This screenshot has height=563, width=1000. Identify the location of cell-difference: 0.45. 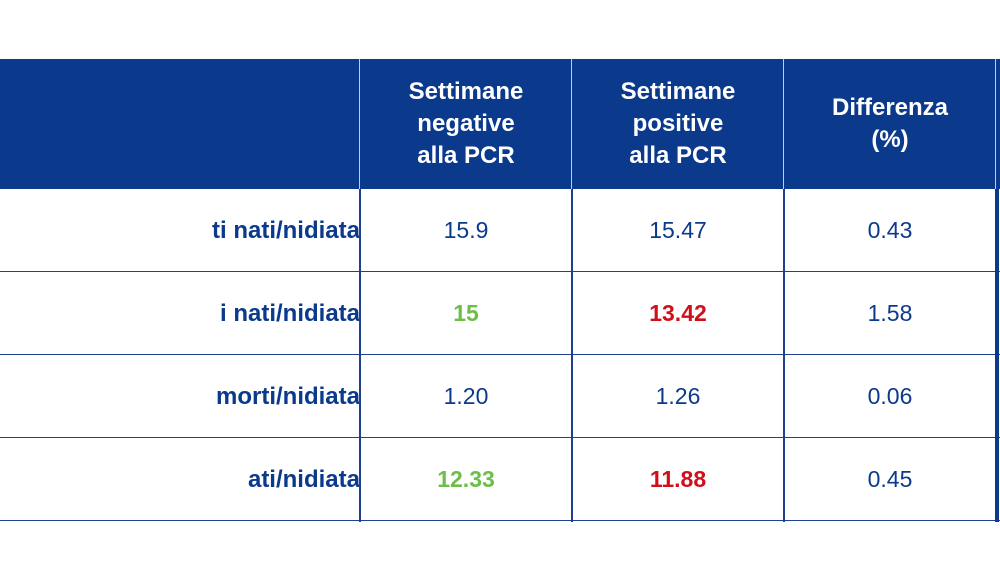
(890, 479).